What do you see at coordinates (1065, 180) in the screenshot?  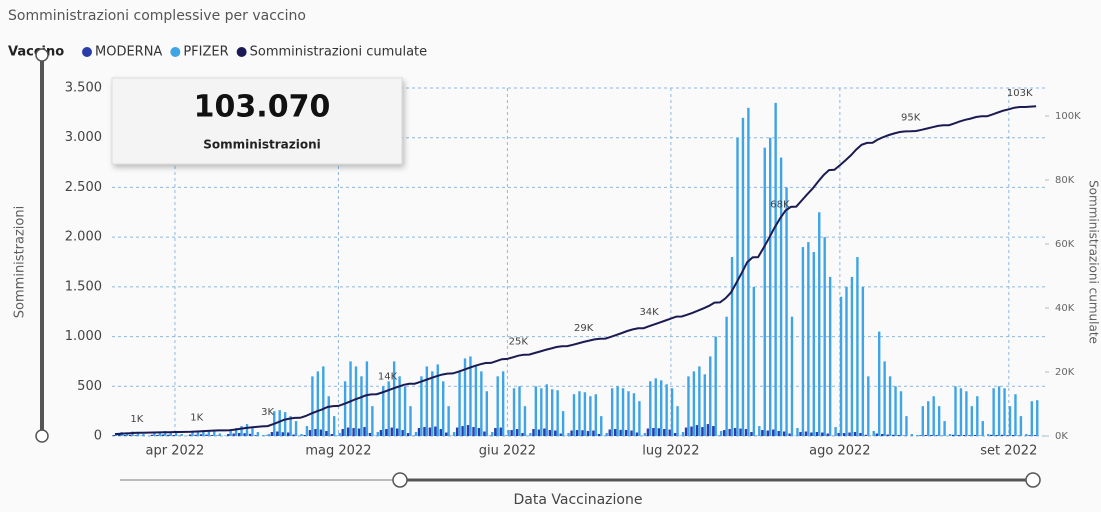 I see `y2-tick-label: 80K` at bounding box center [1065, 180].